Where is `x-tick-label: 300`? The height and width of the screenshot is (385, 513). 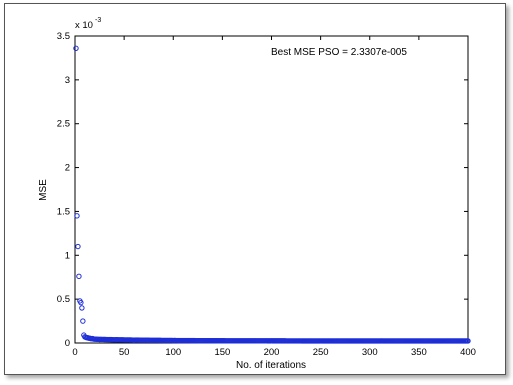
x-tick-label: 300 is located at coordinates (370, 352).